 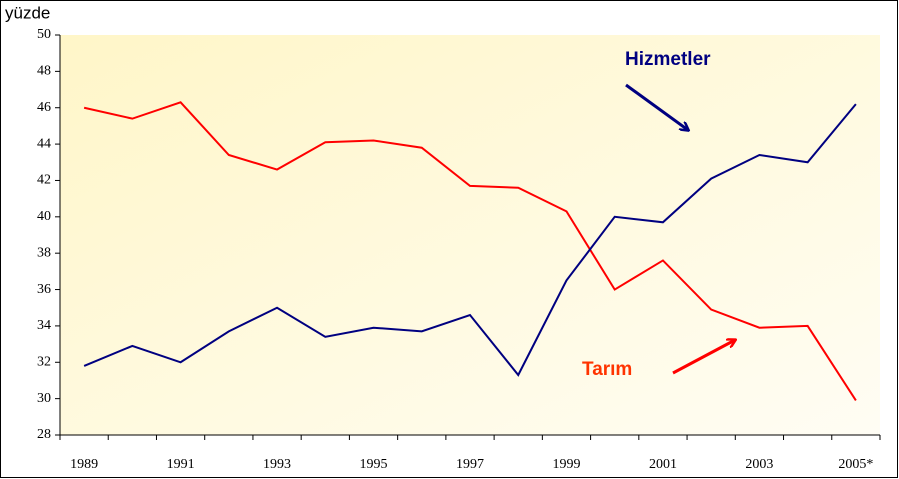 What do you see at coordinates (566, 464) in the screenshot?
I see `x-tick-label: 1999` at bounding box center [566, 464].